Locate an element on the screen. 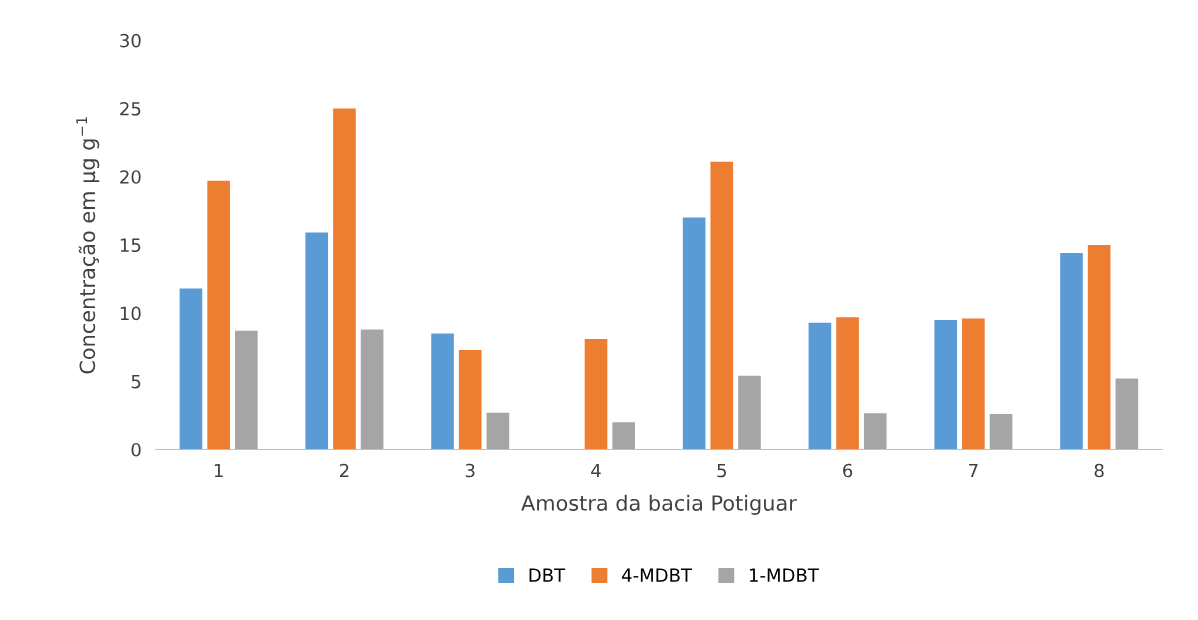  legend-label: 1-MDBT is located at coordinates (784, 575).